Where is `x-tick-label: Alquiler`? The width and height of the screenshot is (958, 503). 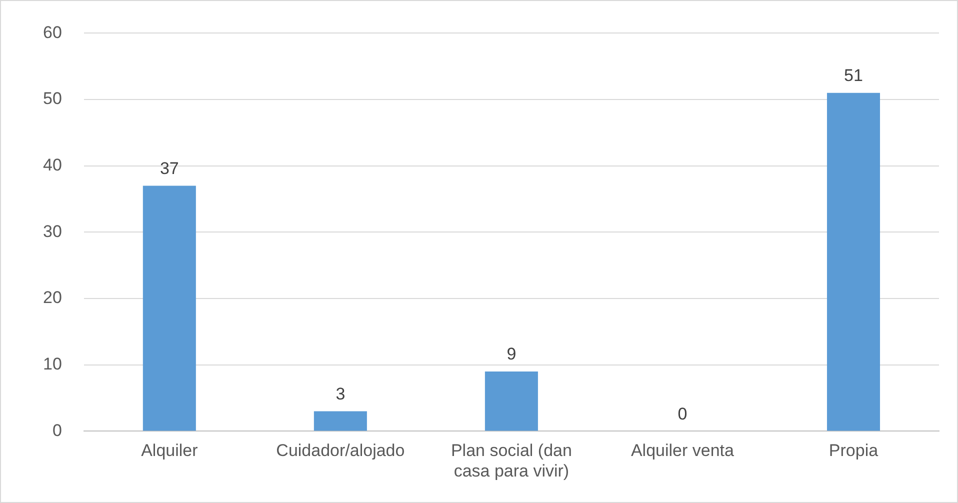
x-tick-label: Alquiler is located at coordinates (169, 450).